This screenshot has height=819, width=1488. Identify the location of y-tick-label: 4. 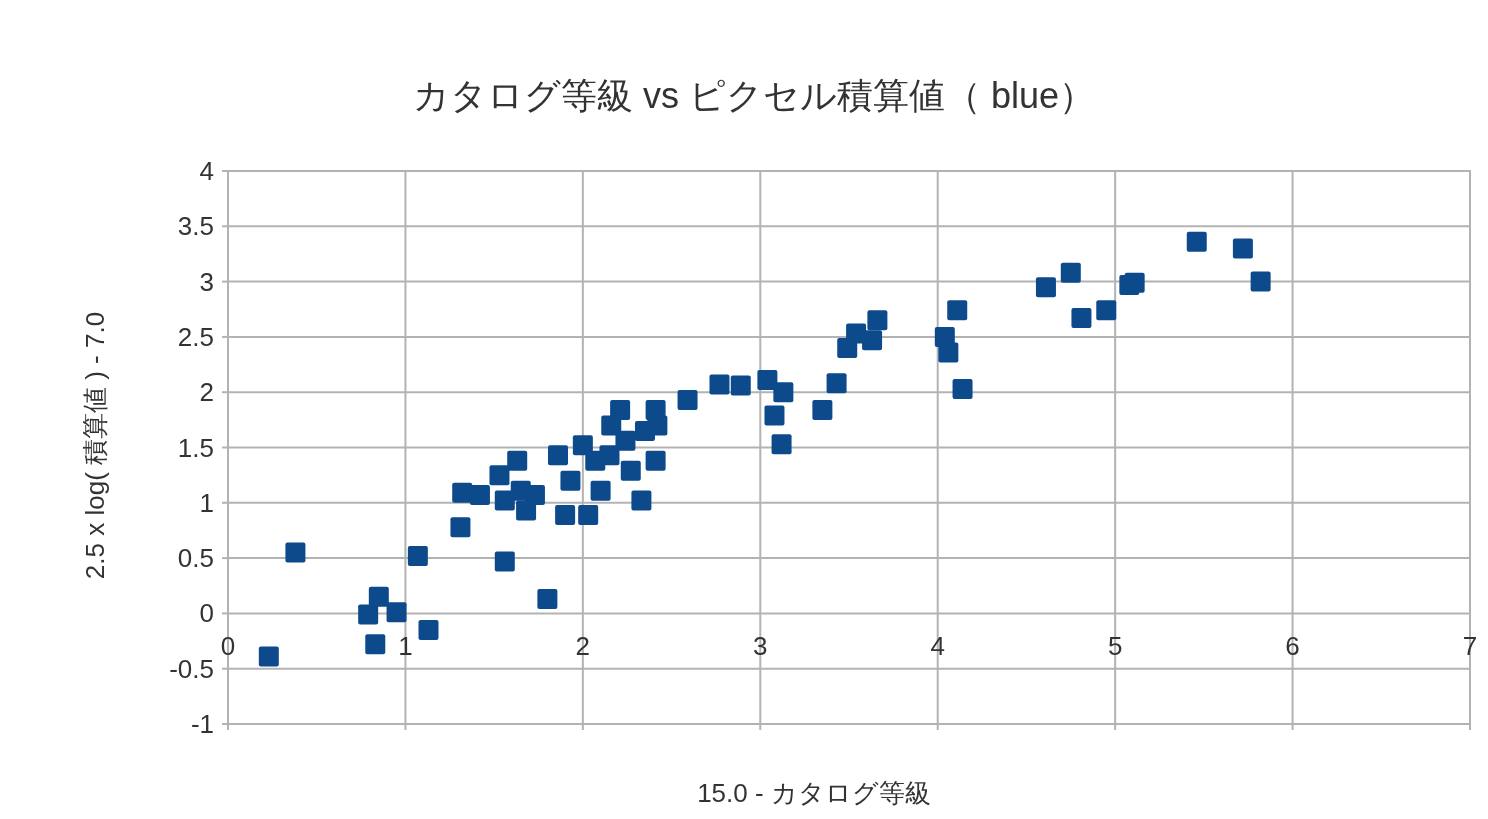
(206, 171).